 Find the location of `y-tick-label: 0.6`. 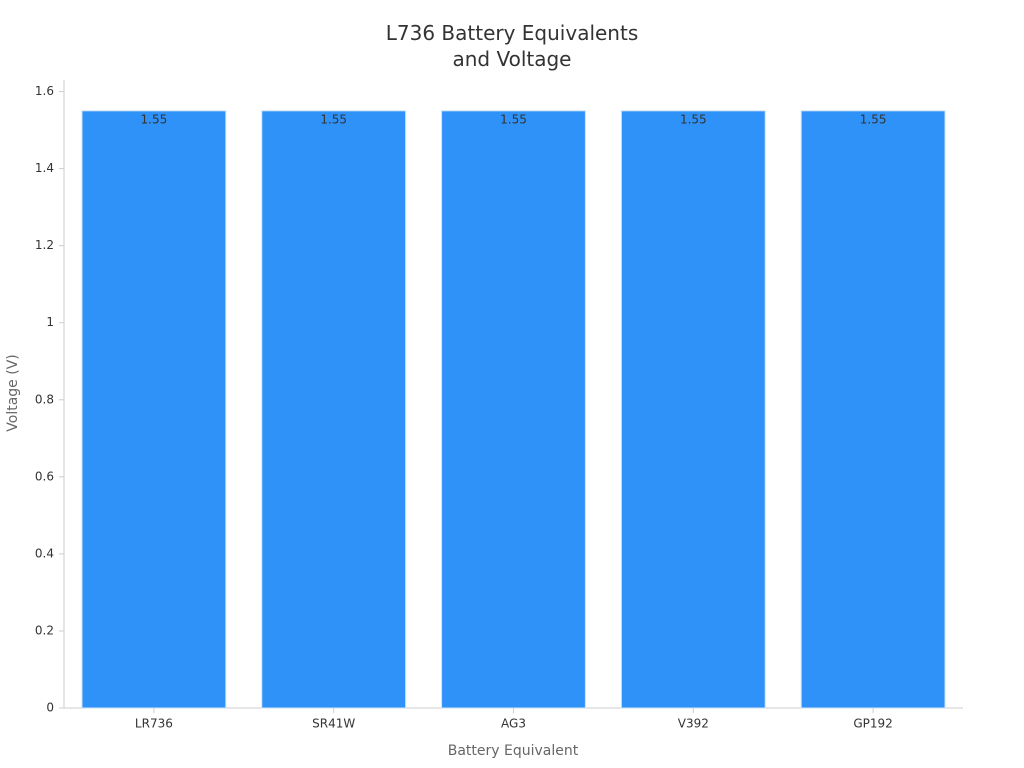

y-tick-label: 0.6 is located at coordinates (44, 476).